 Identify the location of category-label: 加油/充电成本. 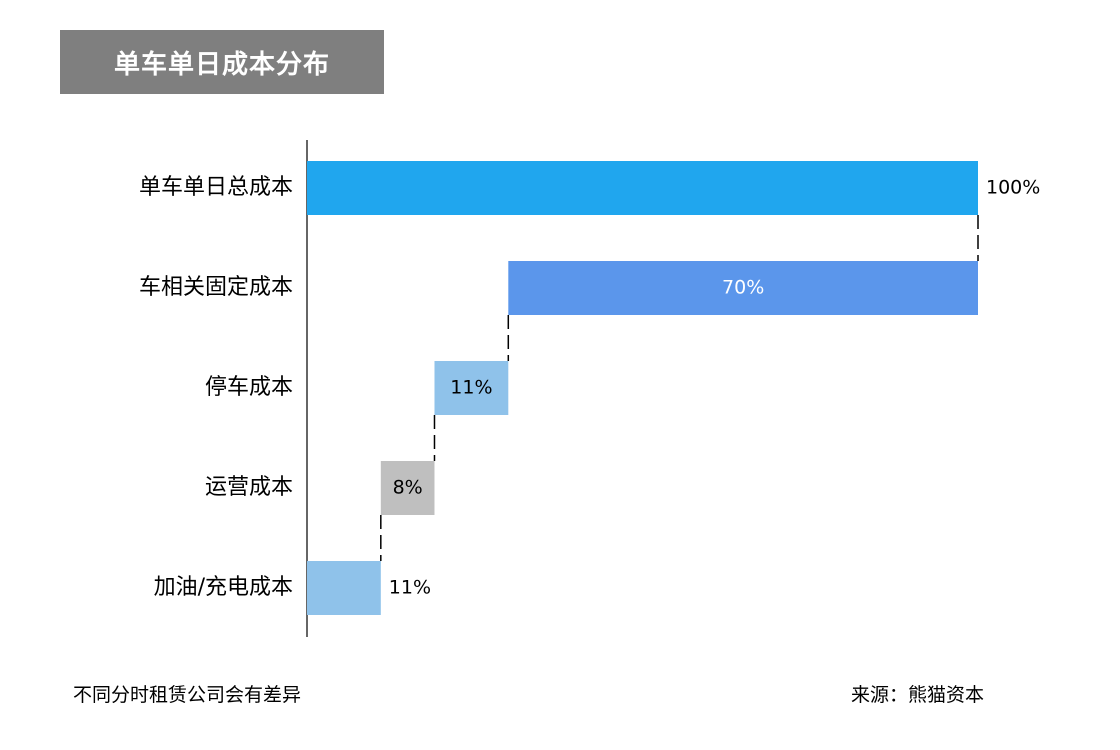
(223, 587).